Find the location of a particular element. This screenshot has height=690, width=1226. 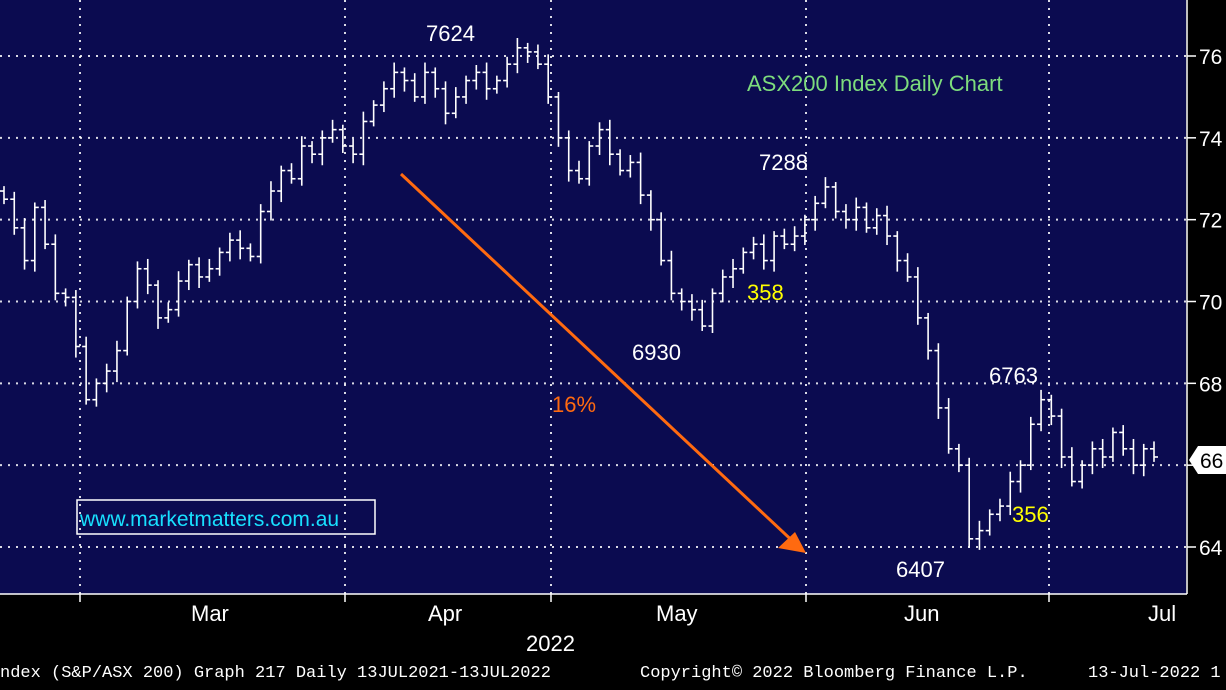

axis-panel-right is located at coordinates (1206, 297).